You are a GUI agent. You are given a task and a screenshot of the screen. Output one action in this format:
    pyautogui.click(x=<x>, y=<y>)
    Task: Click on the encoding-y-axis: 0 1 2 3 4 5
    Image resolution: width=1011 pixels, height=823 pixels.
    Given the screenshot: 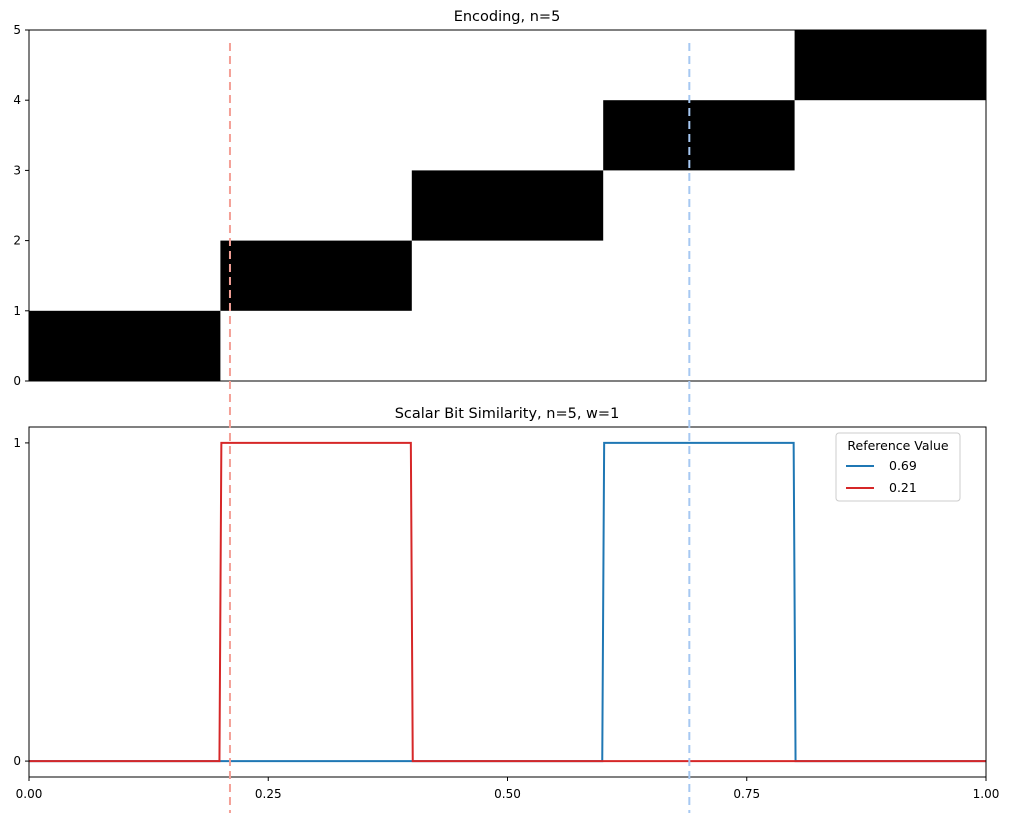 What is the action you would take?
    pyautogui.click(x=21, y=205)
    